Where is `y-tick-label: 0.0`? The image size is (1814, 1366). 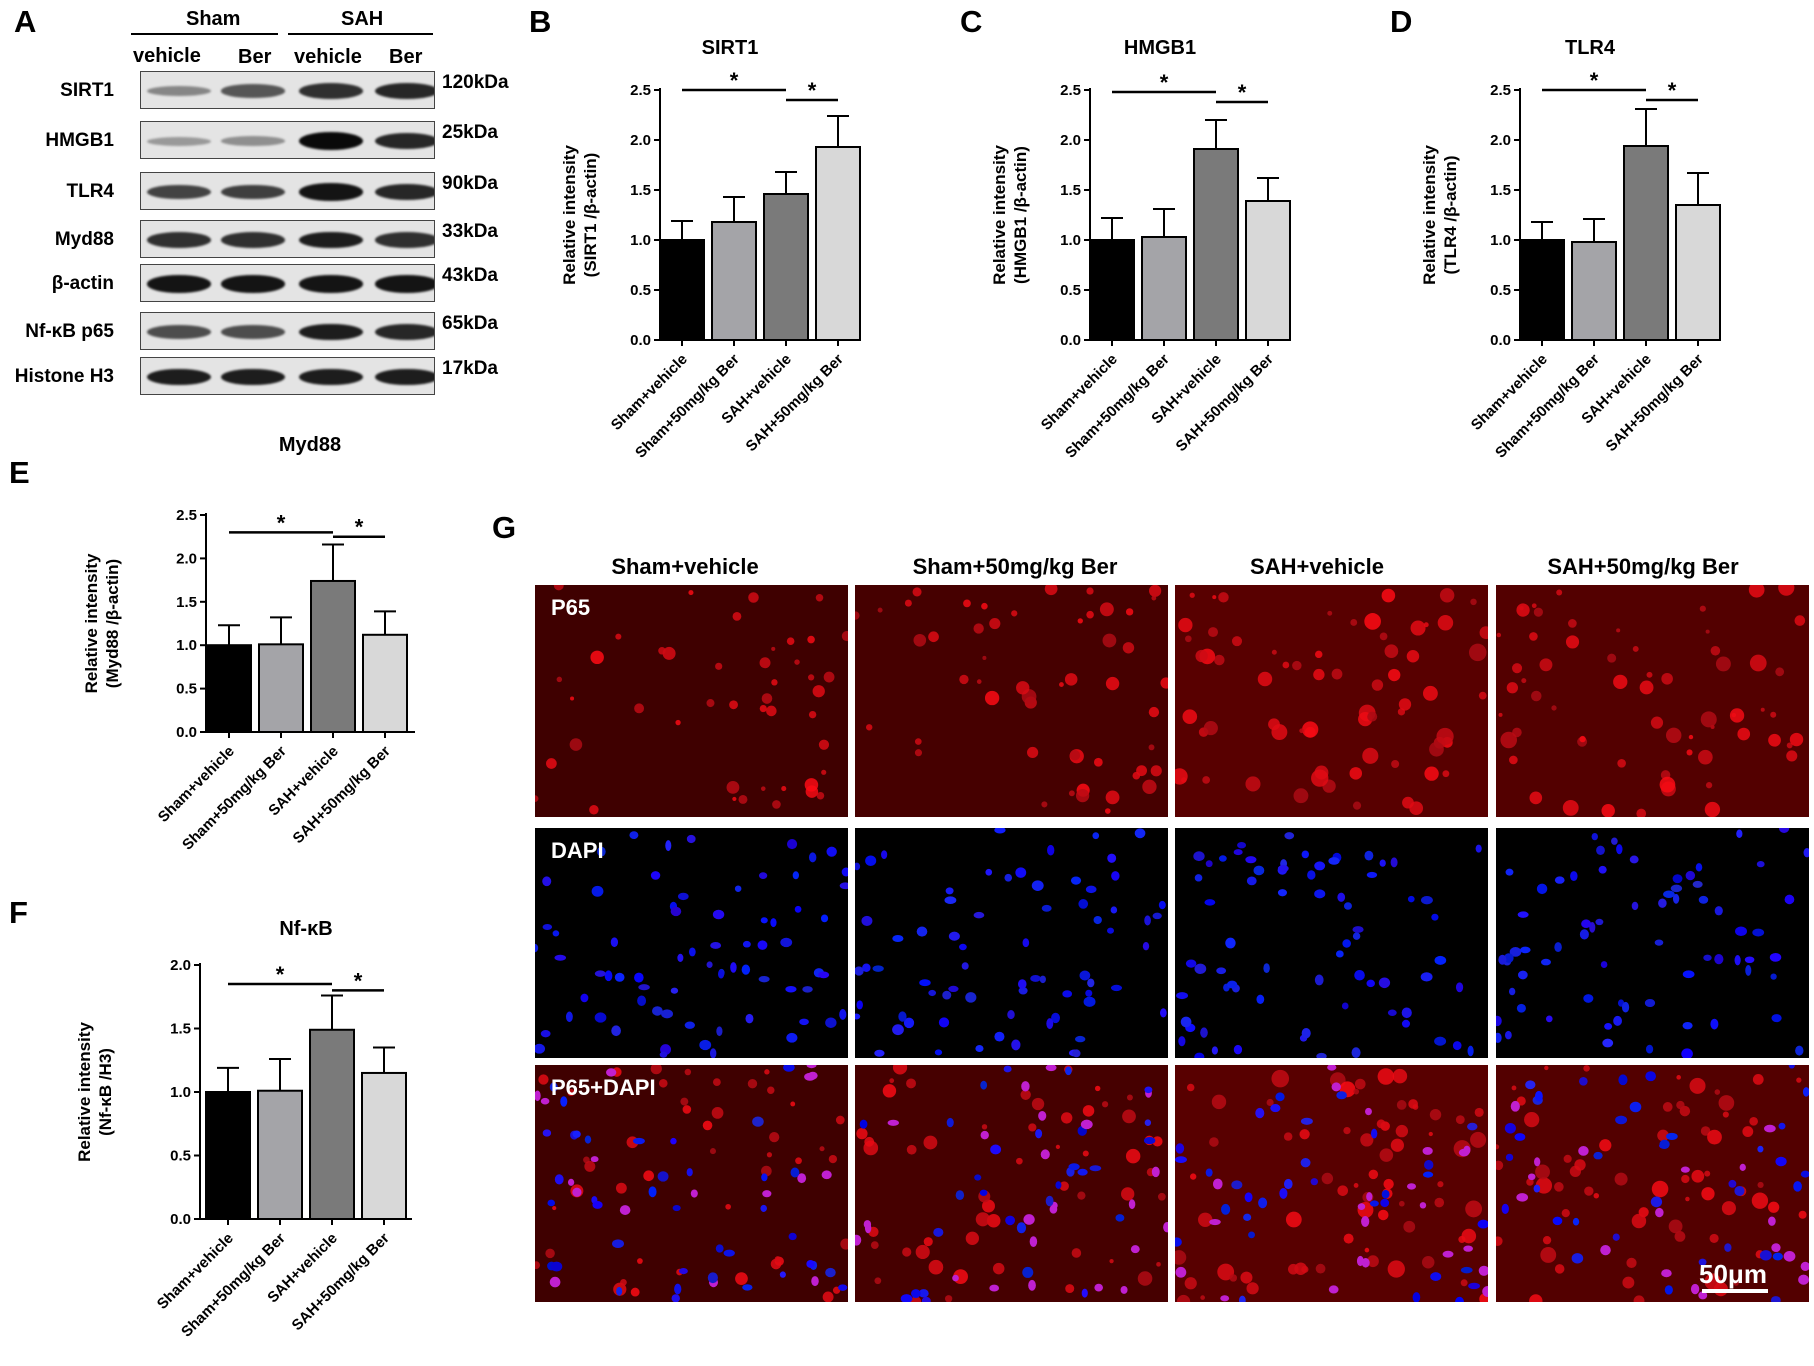 y-tick-label: 0.0 is located at coordinates (180, 1219).